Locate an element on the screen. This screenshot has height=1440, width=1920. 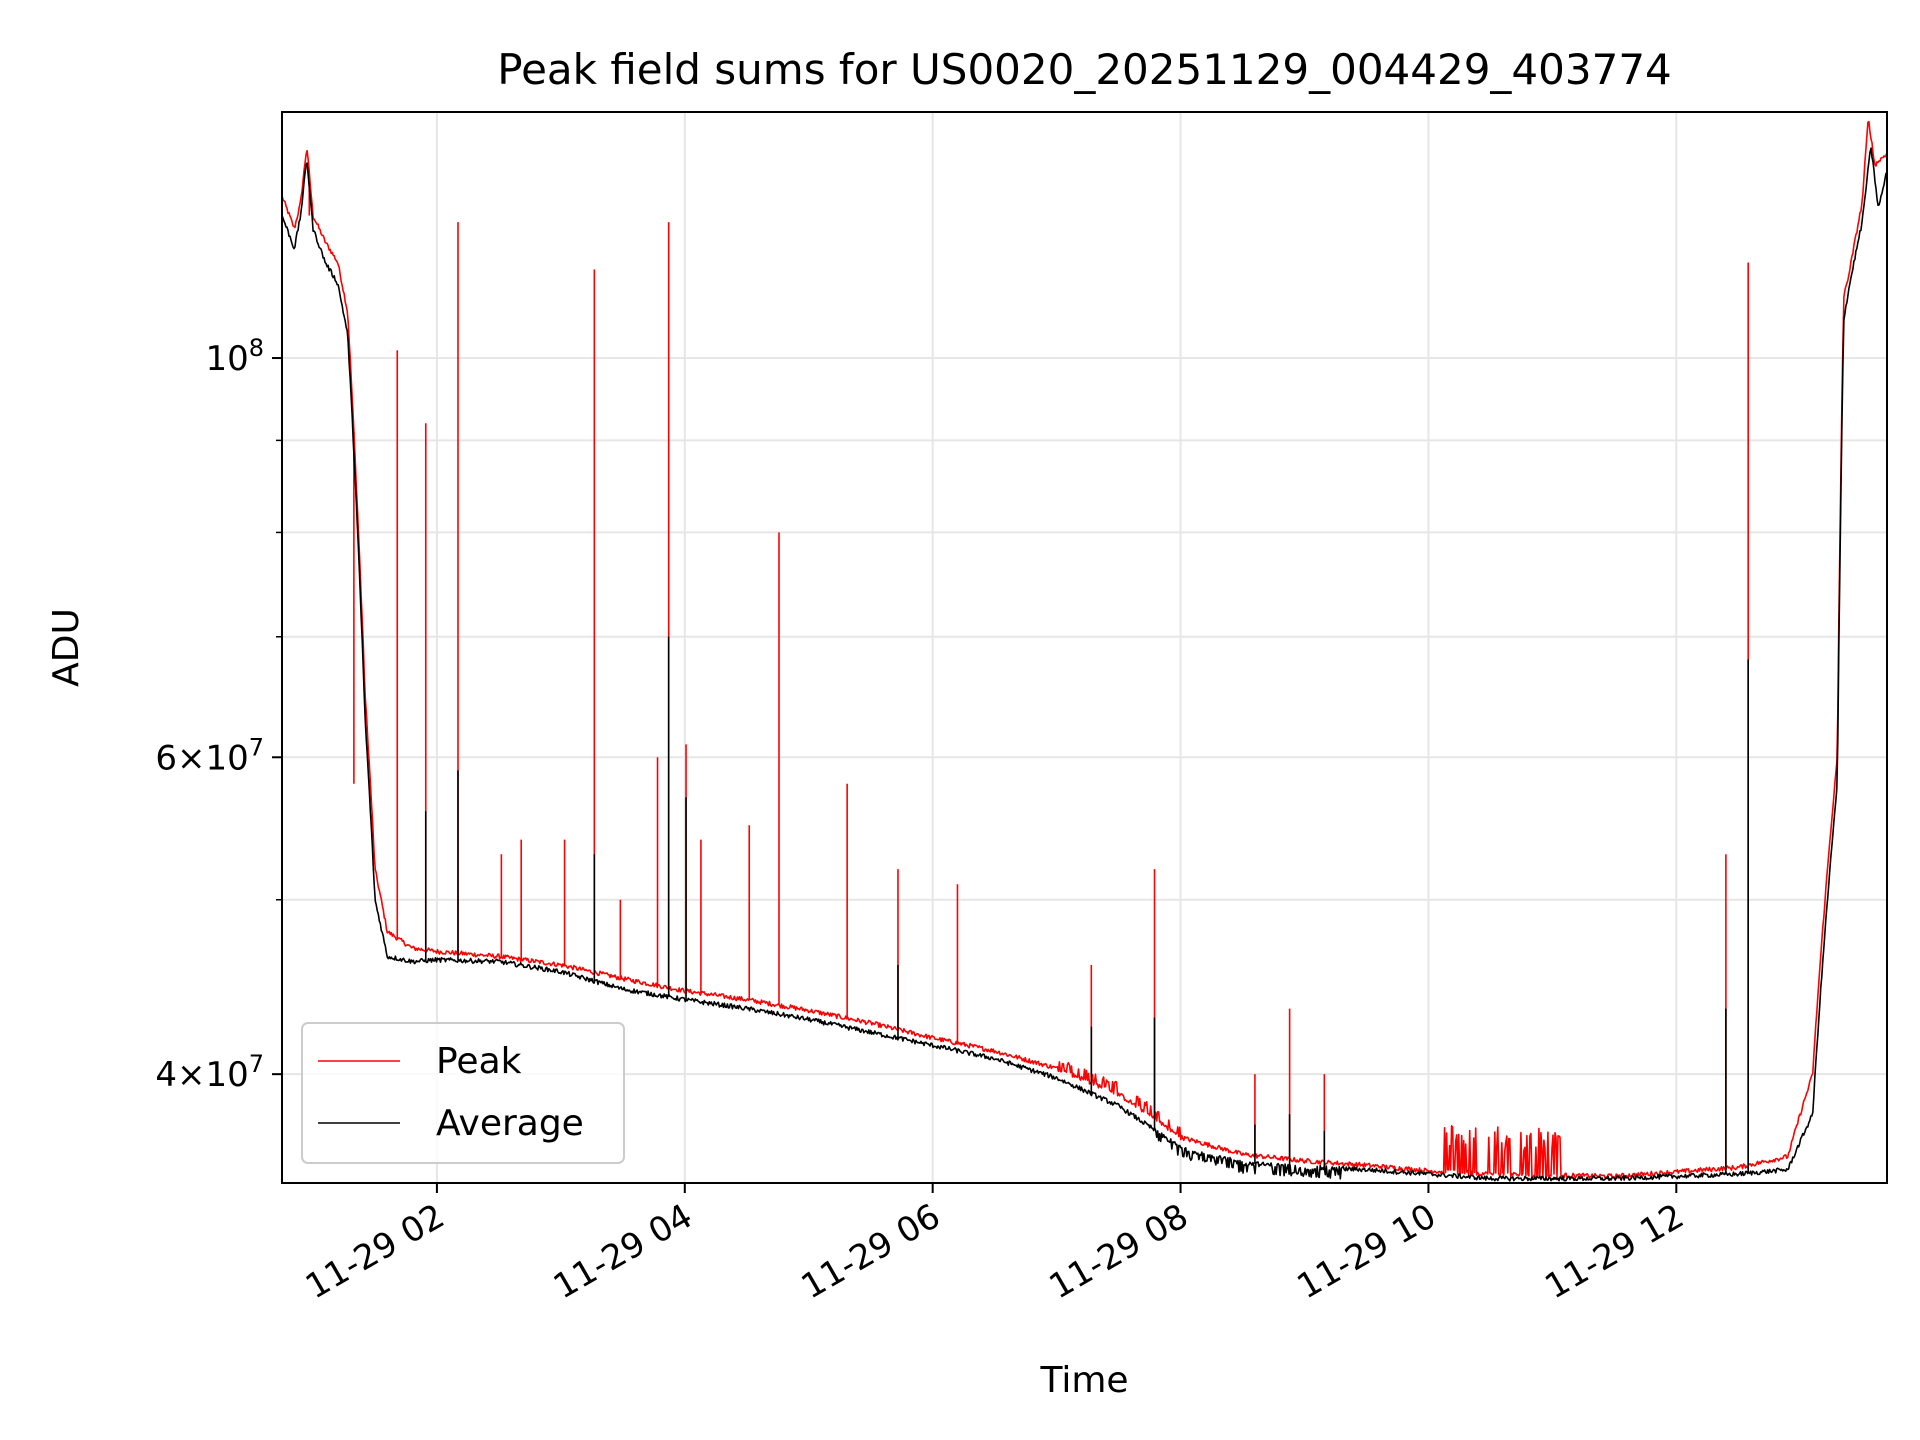
legend-box is located at coordinates (463, 1093).